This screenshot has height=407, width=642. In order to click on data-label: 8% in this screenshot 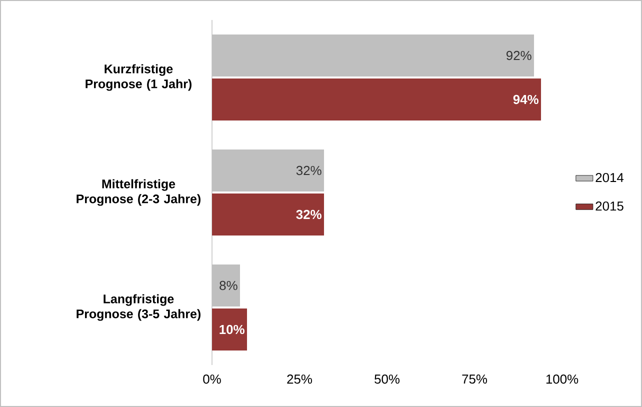, I will do `click(229, 285)`.